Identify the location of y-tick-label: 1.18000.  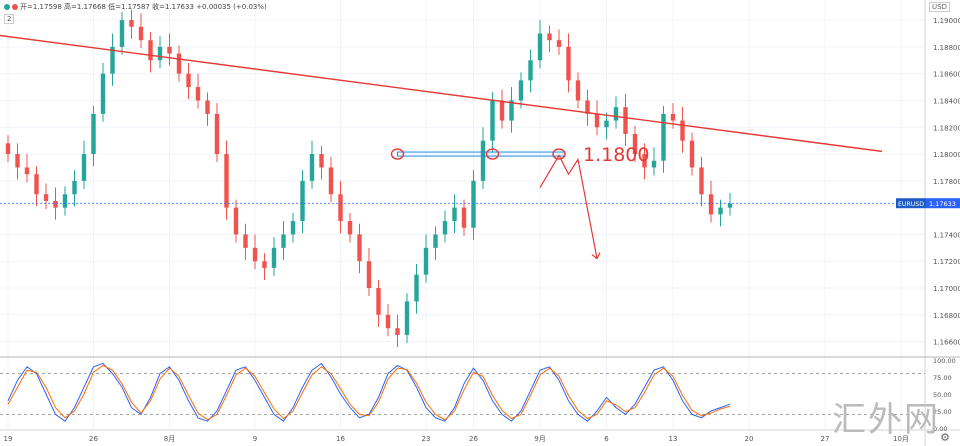
(946, 155).